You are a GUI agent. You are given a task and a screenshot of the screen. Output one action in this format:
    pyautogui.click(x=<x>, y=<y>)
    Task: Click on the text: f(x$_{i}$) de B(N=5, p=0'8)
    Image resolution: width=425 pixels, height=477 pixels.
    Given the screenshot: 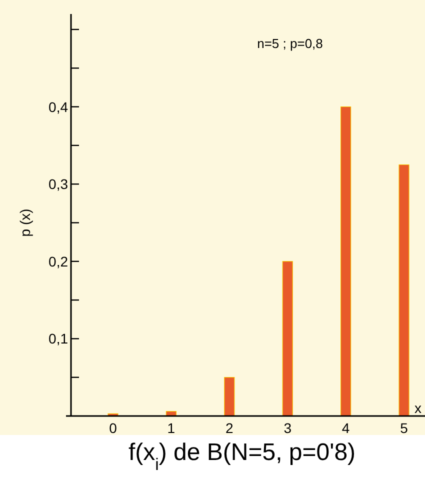 What is the action you would take?
    pyautogui.click(x=242, y=456)
    